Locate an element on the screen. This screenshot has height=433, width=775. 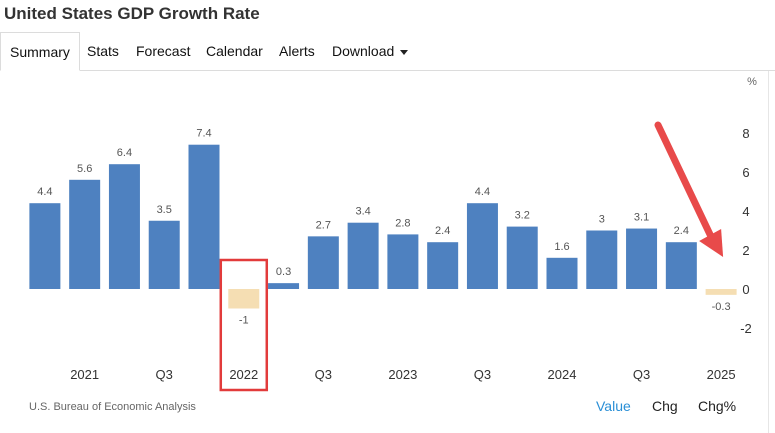
x-tick-label: 2023 is located at coordinates (402, 374).